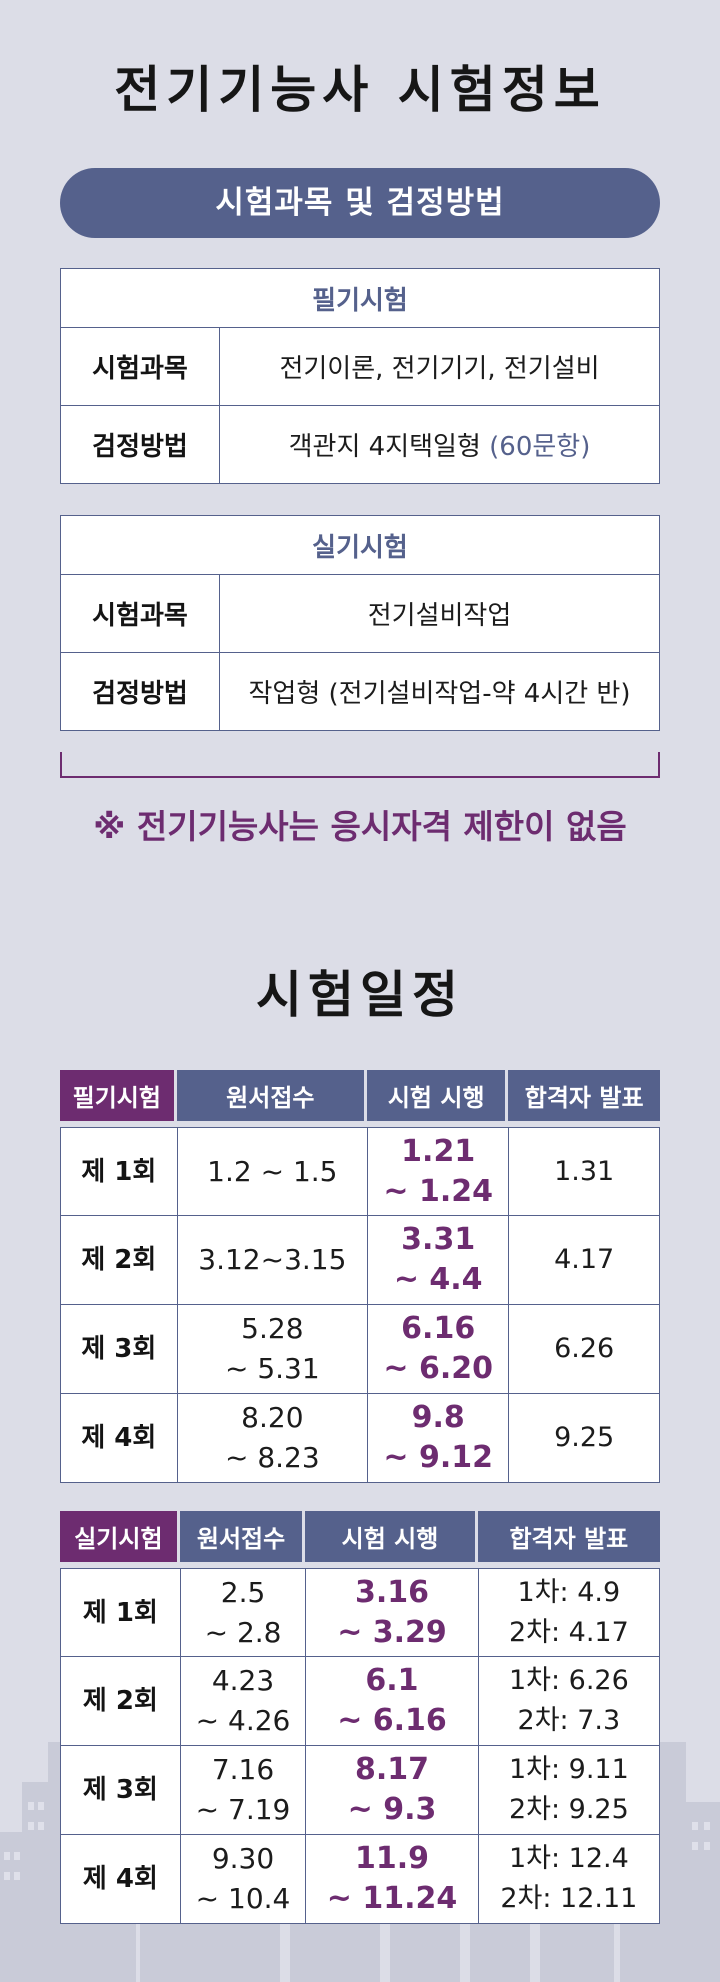 The width and height of the screenshot is (720, 1982). Describe the element at coordinates (568, 1790) in the screenshot. I see `result-date-cell: 1차: 9.11 2차: 9.25` at that location.